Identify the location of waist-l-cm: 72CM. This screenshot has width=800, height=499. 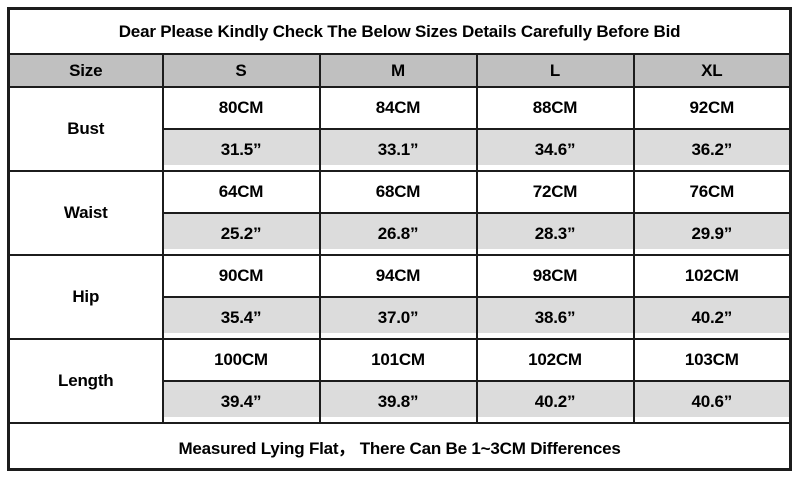
(555, 192).